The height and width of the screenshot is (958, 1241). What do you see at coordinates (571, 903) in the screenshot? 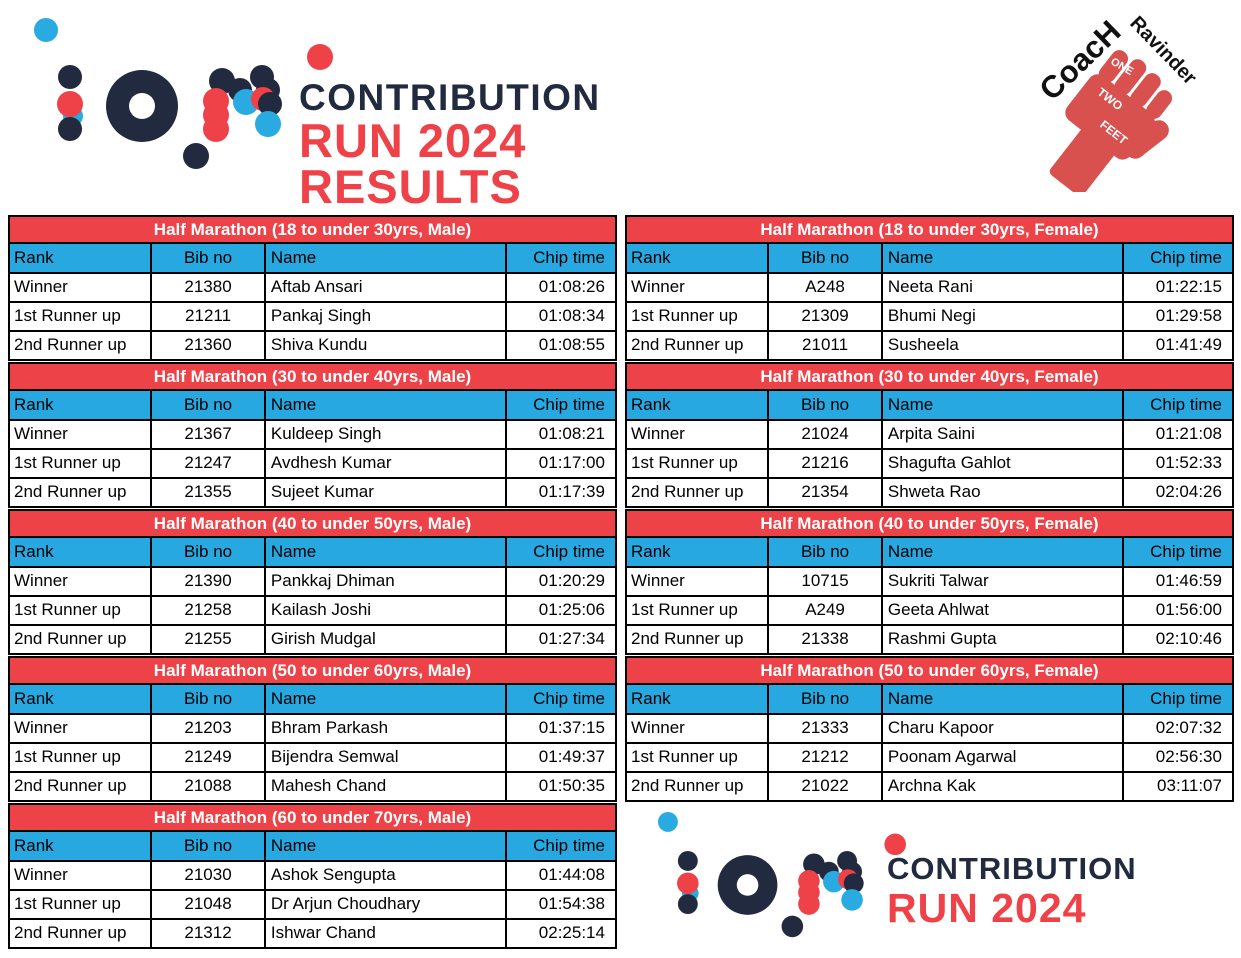
I see `cell-chip: 01:54:38` at bounding box center [571, 903].